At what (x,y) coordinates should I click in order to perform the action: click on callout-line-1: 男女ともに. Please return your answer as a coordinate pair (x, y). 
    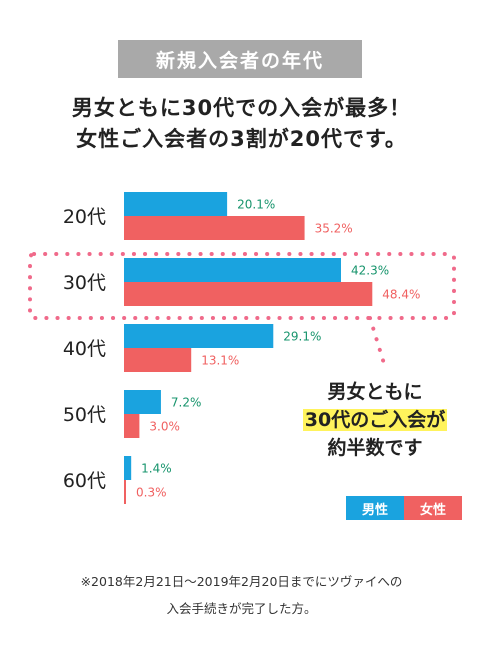
    Looking at the image, I should click on (375, 392).